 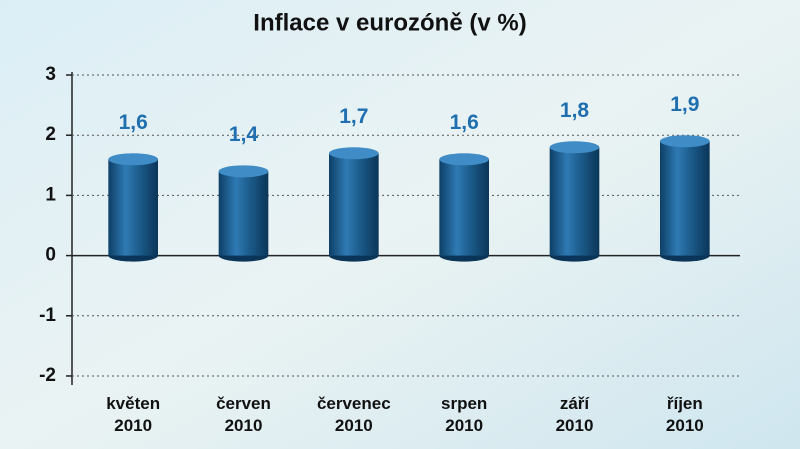 I want to click on x-tick-label: květen 2010, so click(x=133, y=414).